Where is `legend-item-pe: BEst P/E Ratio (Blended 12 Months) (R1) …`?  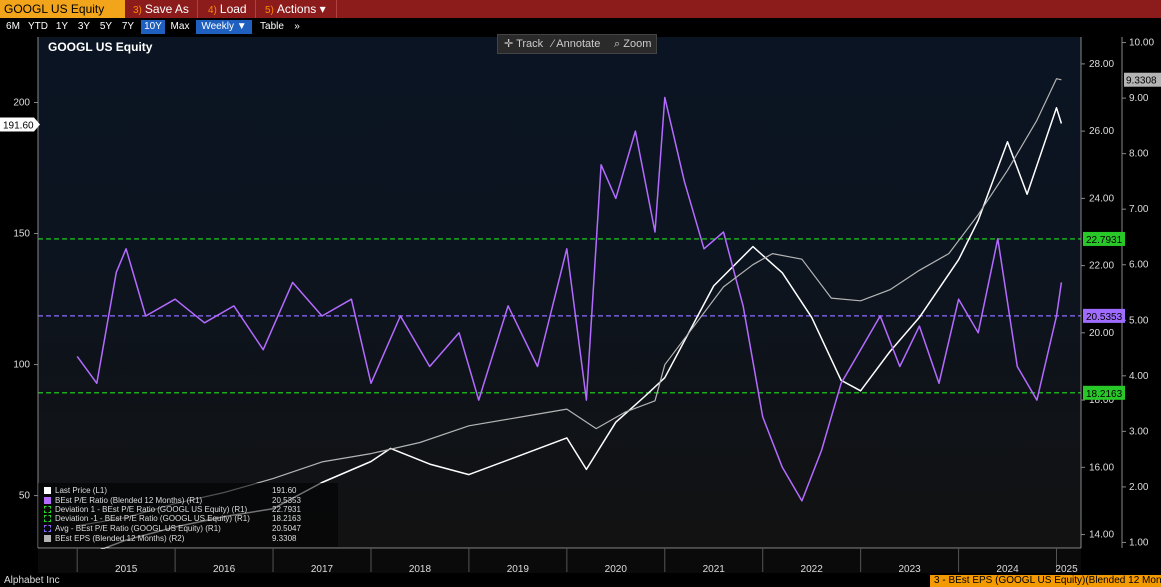
legend-item-pe: BEst P/E Ratio (Blended 12 Months) (R1) … is located at coordinates (172, 500).